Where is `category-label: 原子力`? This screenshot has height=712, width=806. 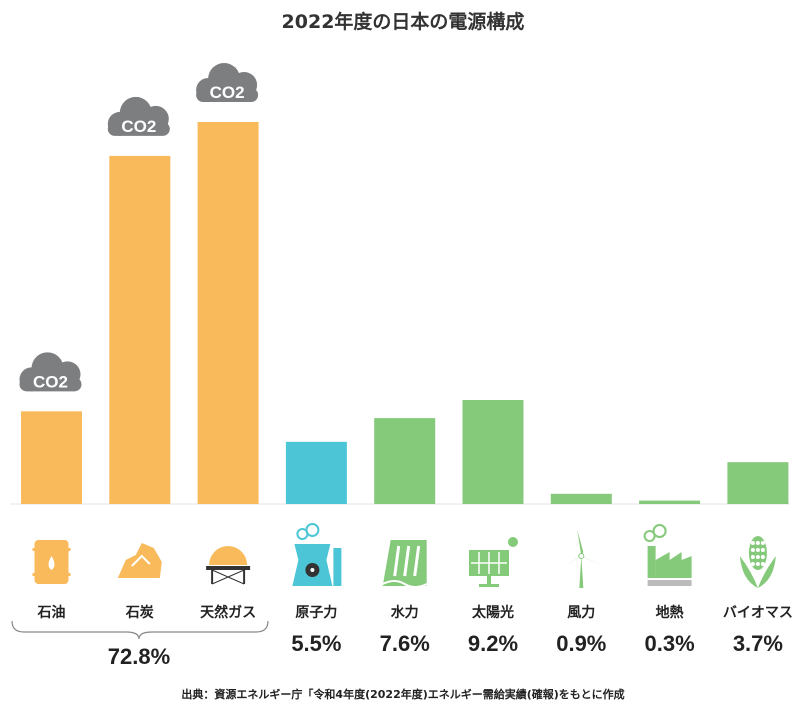 category-label: 原子力 is located at coordinates (316, 612).